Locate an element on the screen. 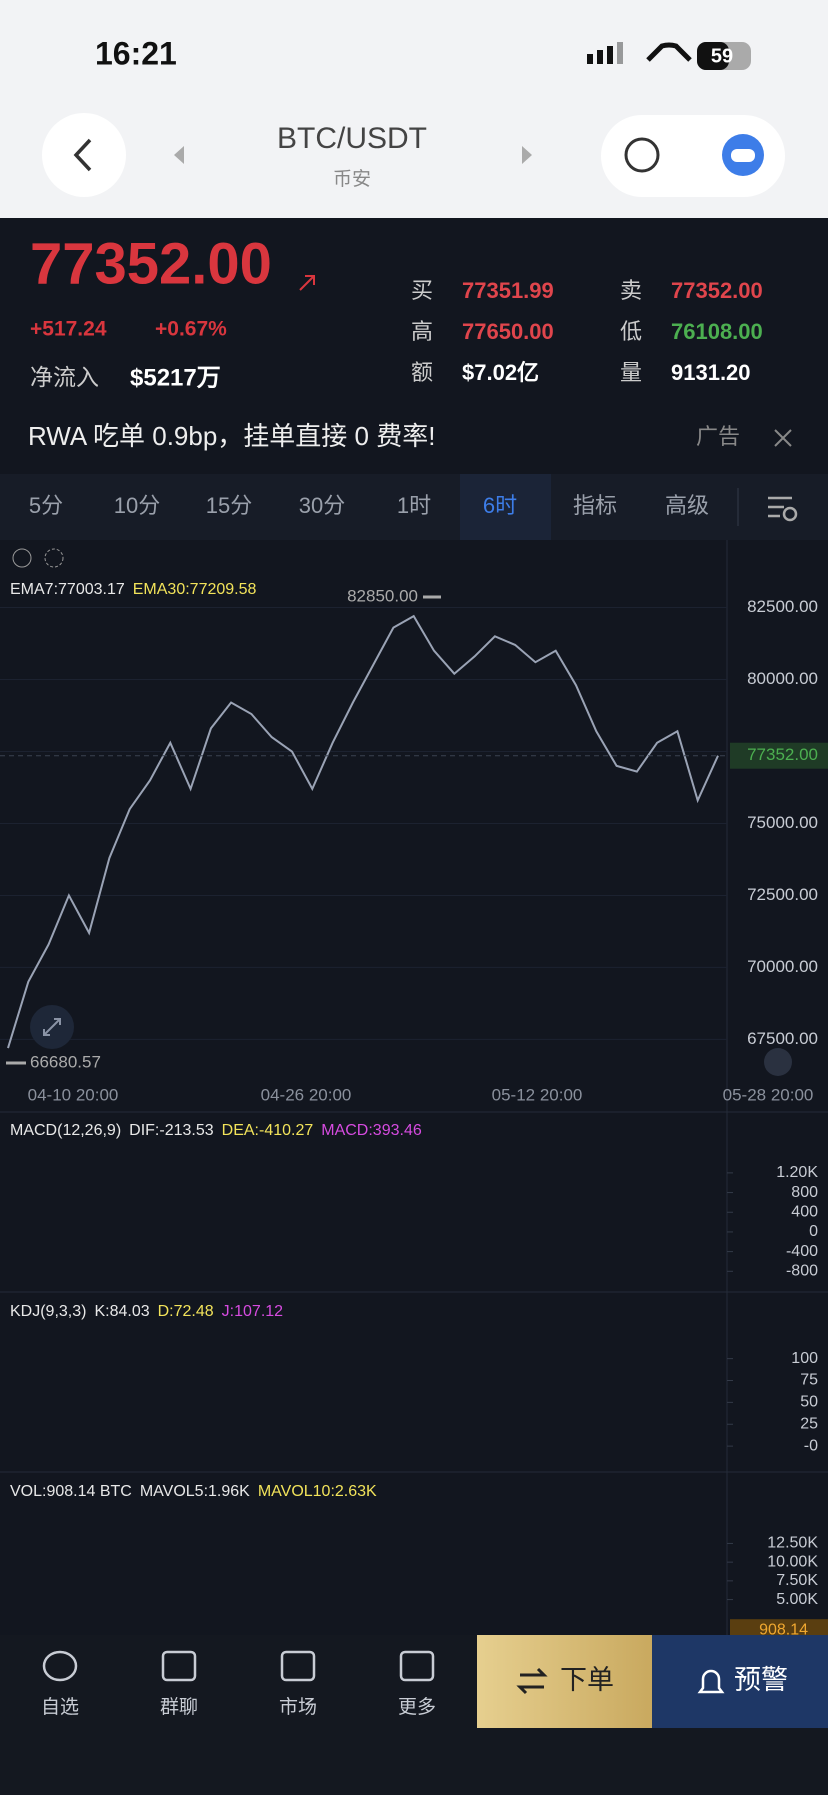 This screenshot has width=828, height=1795. nav-label: 群聊 is located at coordinates (179, 1707).